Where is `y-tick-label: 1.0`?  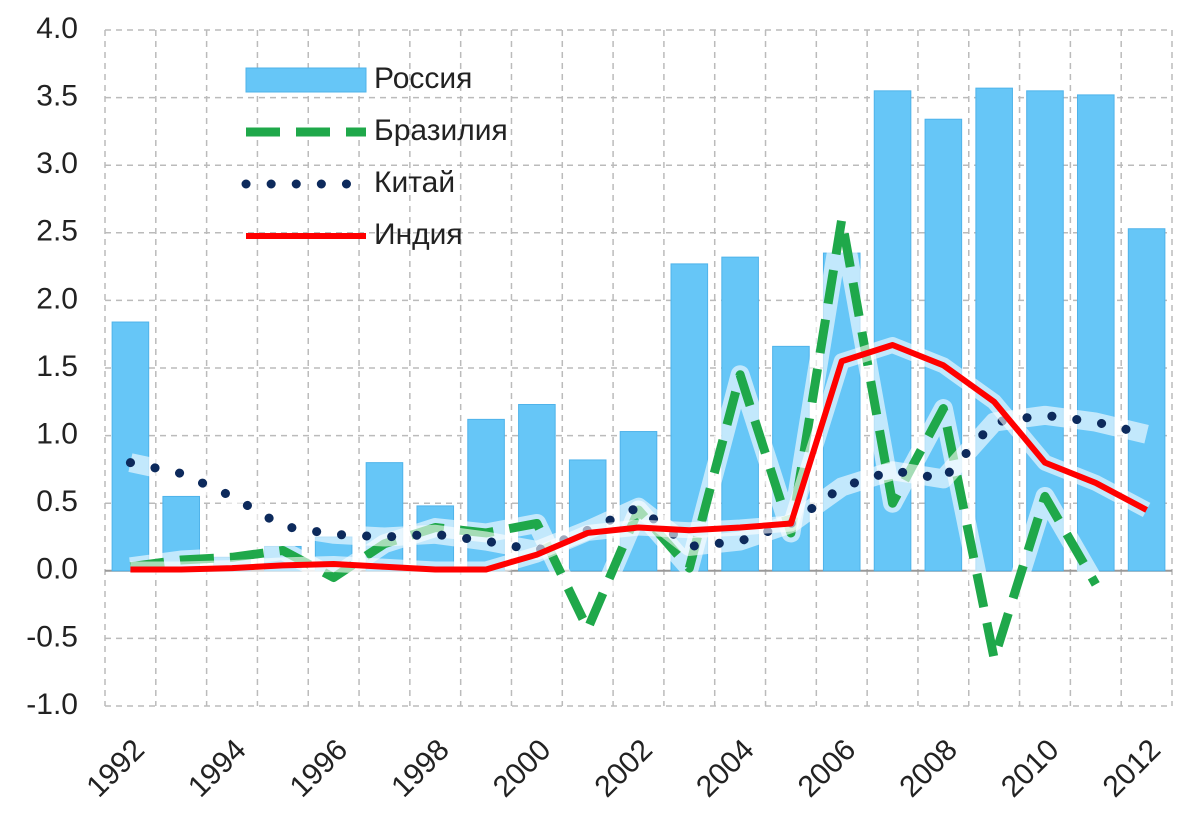 y-tick-label: 1.0 is located at coordinates (57, 434).